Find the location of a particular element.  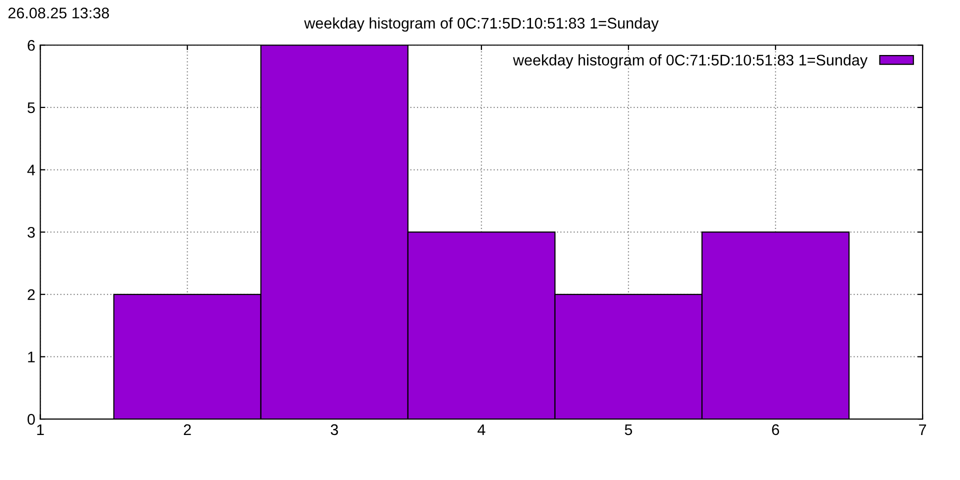

y-tick-label: 3 is located at coordinates (31, 232).